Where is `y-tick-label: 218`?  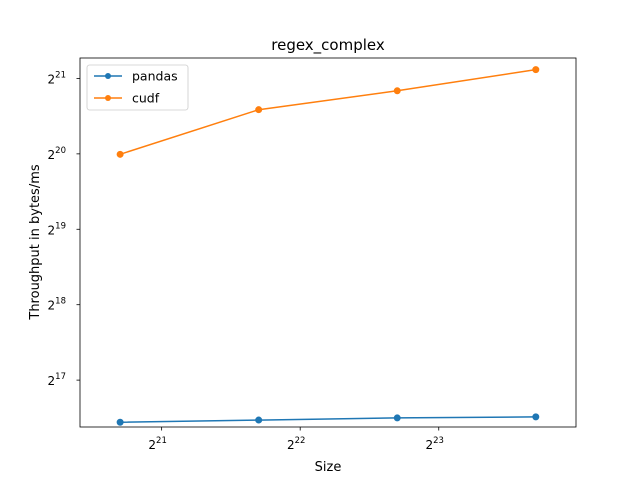
y-tick-label: 218 is located at coordinates (57, 305).